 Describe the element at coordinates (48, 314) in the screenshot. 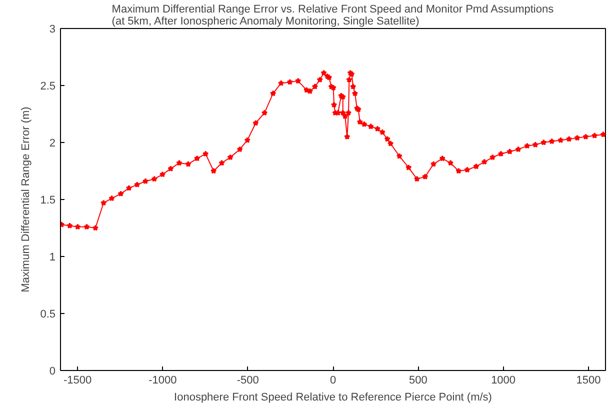

I see `y-tick-label: 0.5` at that location.